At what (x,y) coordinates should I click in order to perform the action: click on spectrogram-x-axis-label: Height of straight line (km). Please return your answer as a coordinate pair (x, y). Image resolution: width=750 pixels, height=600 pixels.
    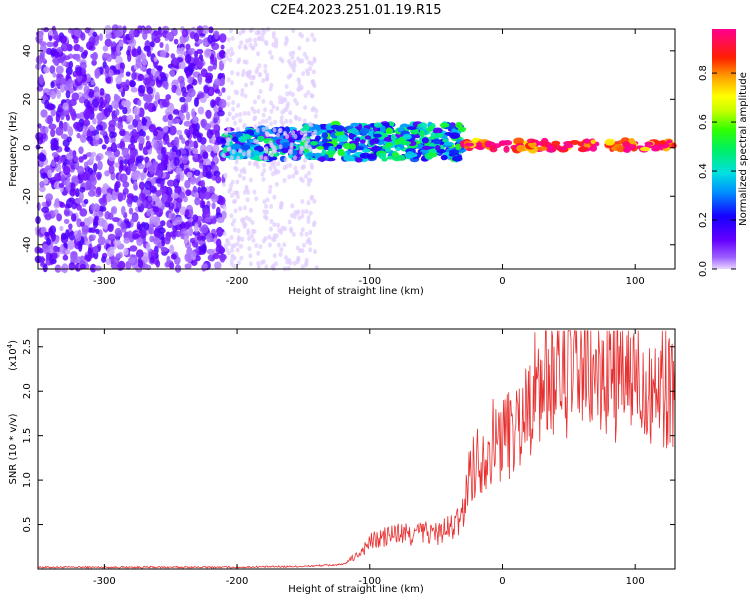
    Looking at the image, I should click on (356, 291).